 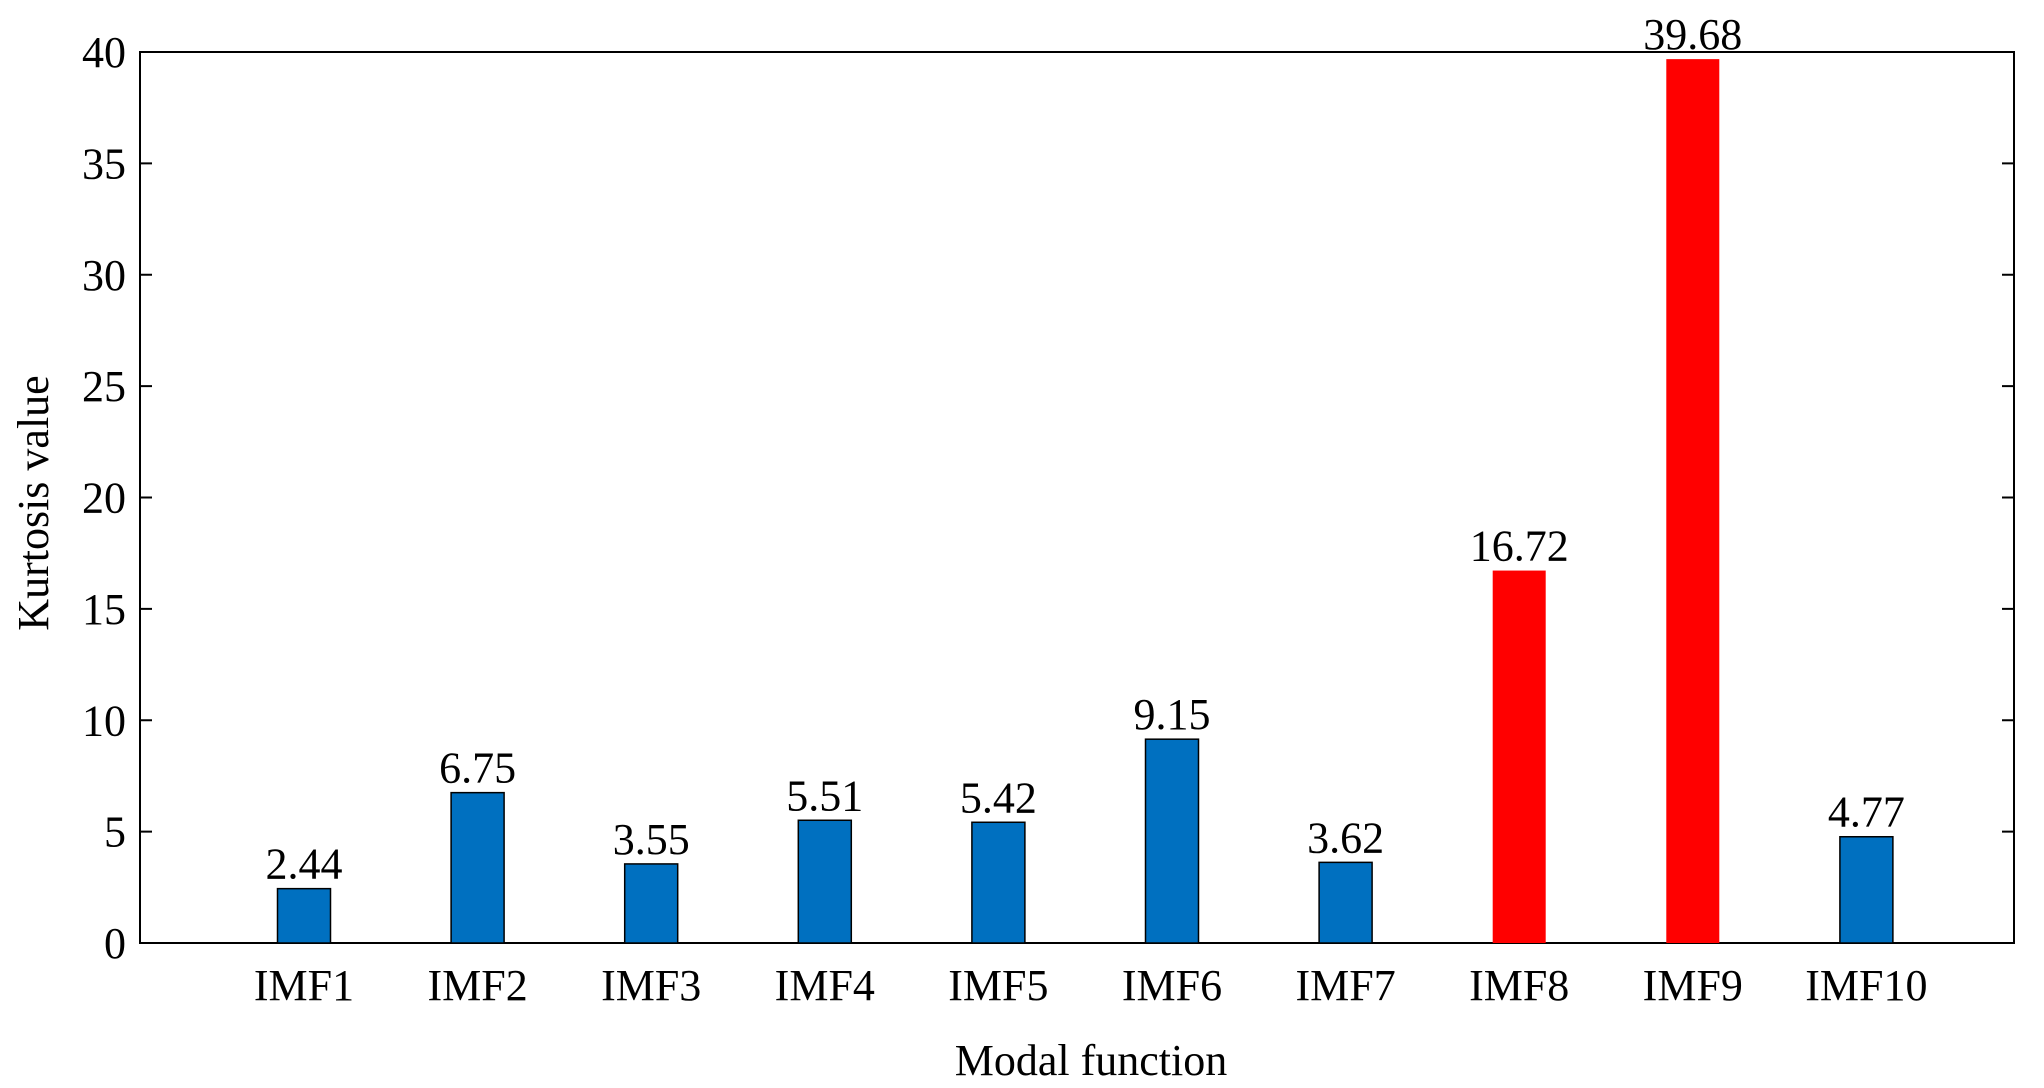 I want to click on data-label-imf7: 3.62, so click(x=1345, y=837).